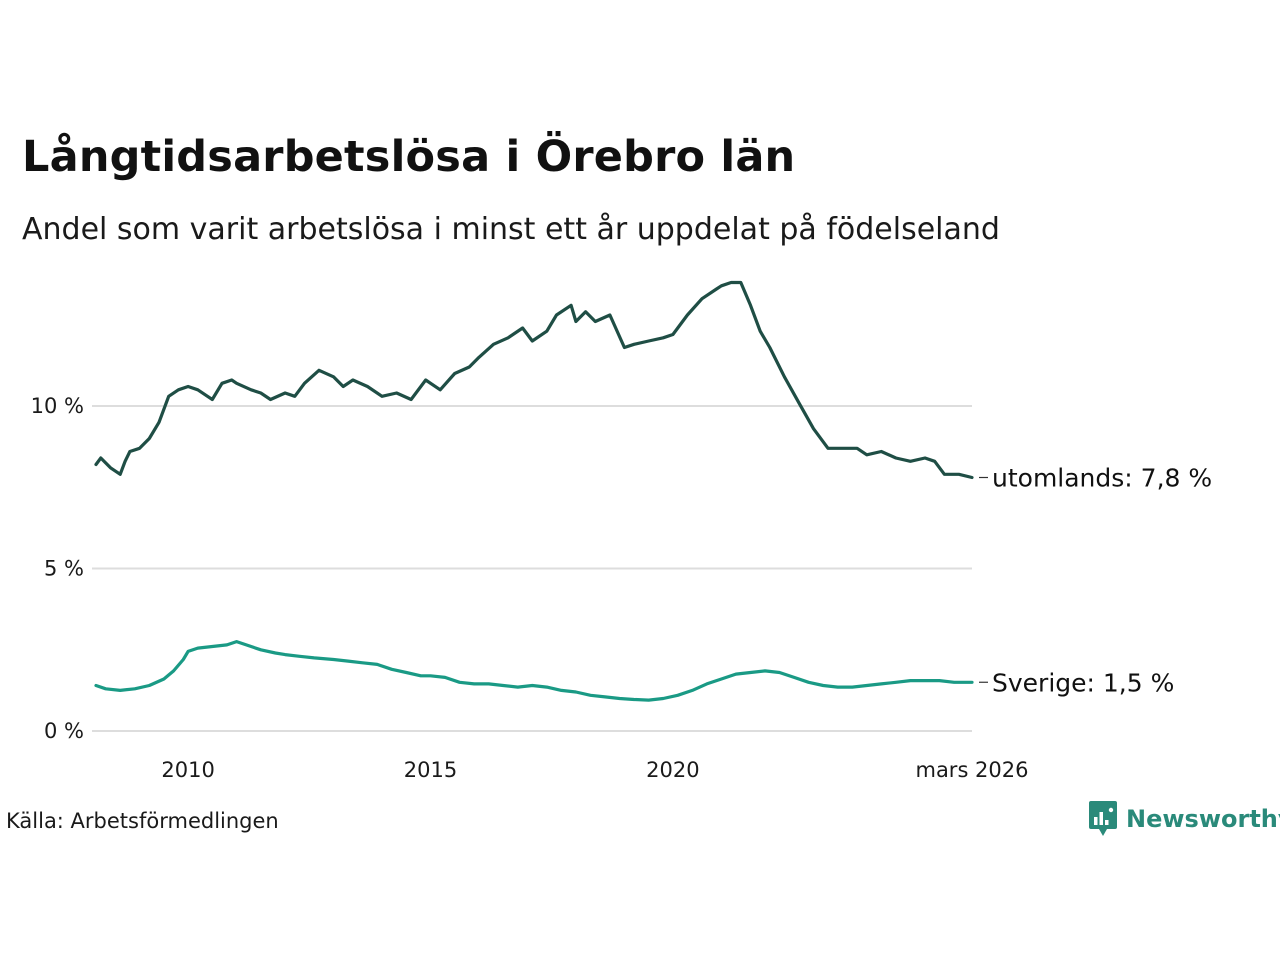 The width and height of the screenshot is (1280, 960). What do you see at coordinates (64, 569) in the screenshot?
I see `y-tick-label: 5 %` at bounding box center [64, 569].